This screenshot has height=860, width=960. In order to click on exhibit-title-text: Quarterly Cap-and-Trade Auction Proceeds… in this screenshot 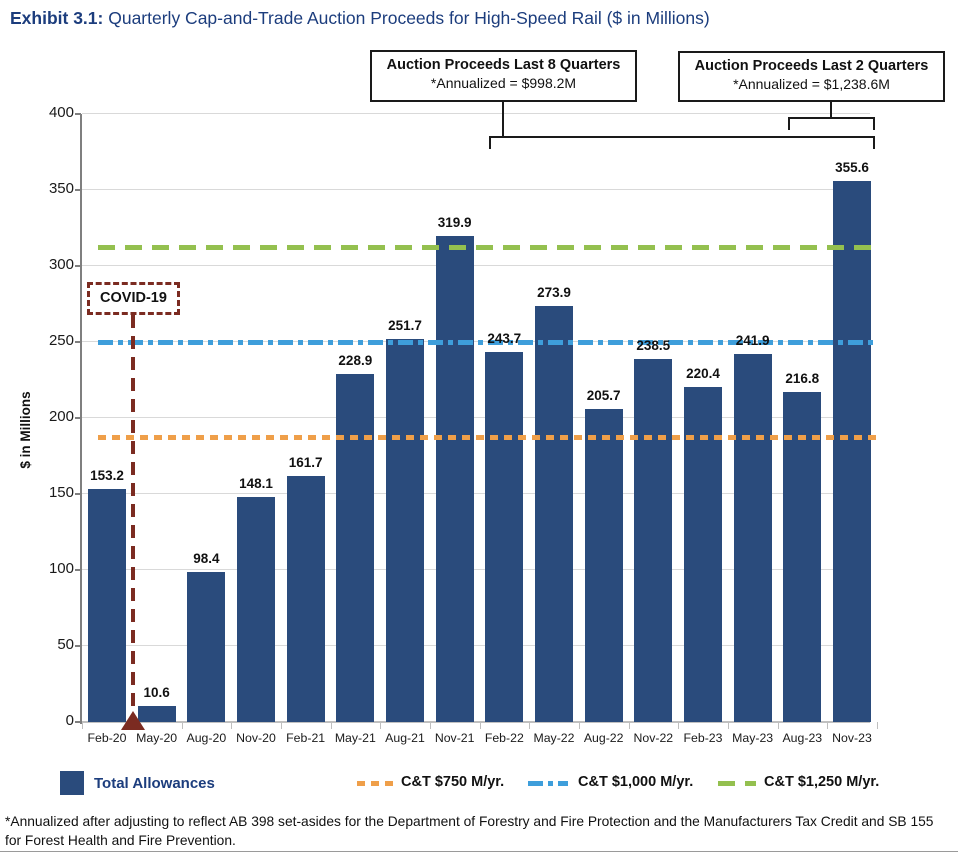, I will do `click(409, 18)`.